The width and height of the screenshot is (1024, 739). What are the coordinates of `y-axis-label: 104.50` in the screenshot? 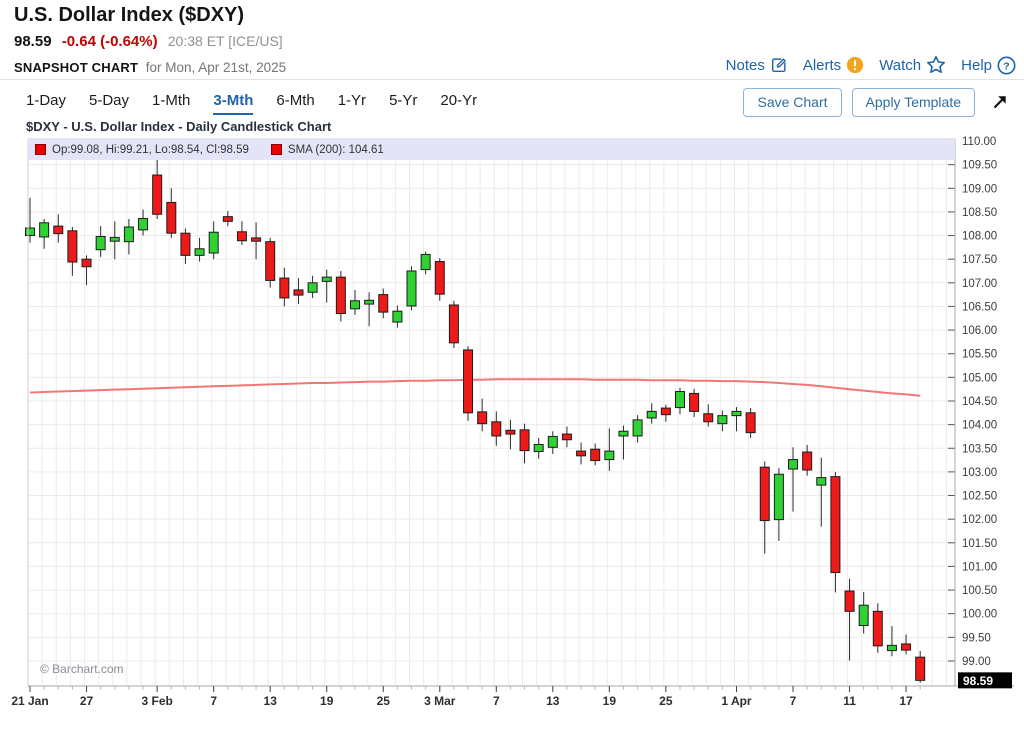 It's located at (979, 402).